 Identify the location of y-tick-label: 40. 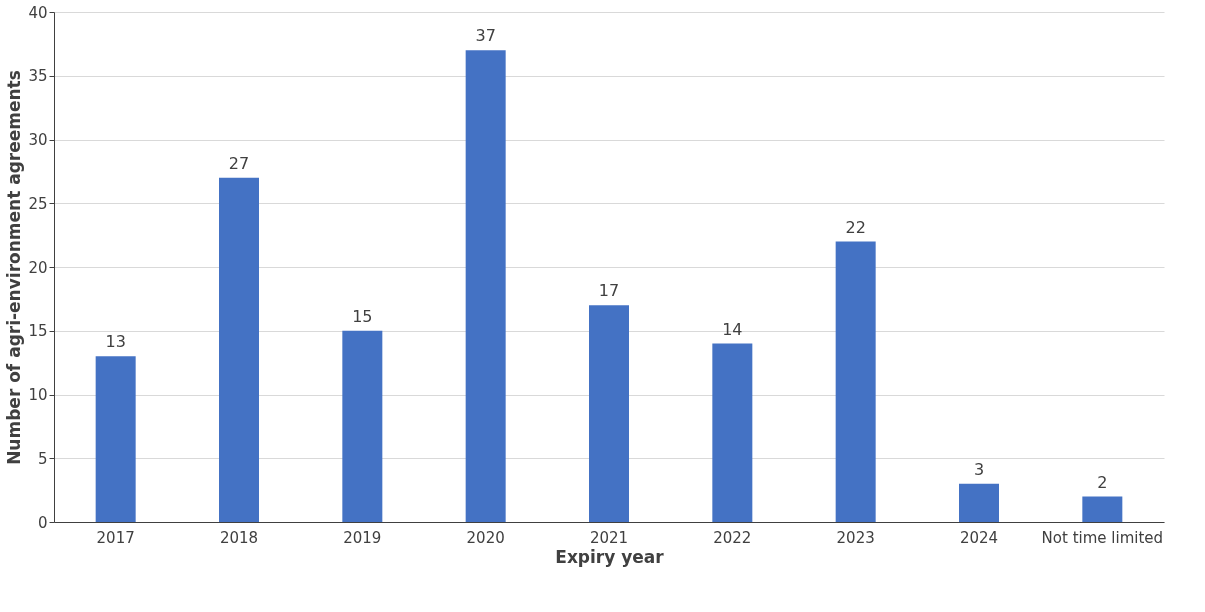
(38, 12).